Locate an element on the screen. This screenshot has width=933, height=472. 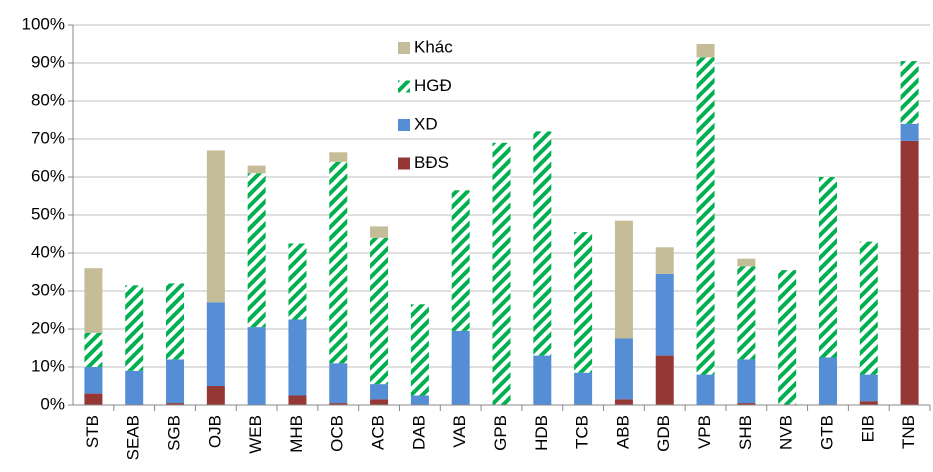
x-tick-label: NVB is located at coordinates (786, 432).